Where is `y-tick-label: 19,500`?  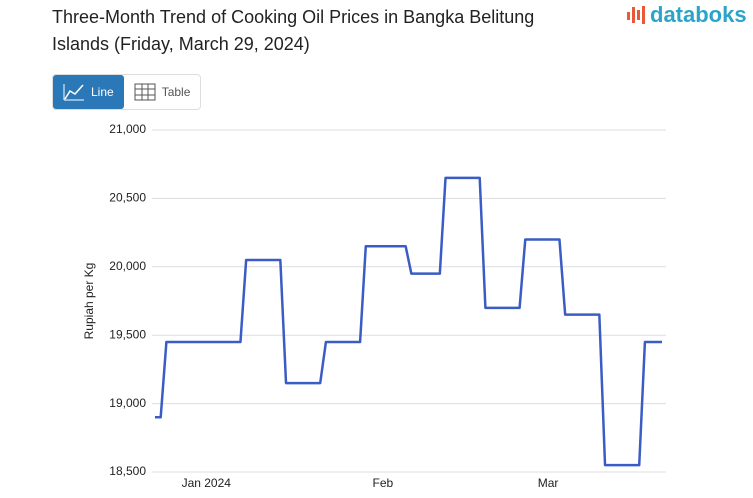 y-tick-label: 19,500 is located at coordinates (127, 334).